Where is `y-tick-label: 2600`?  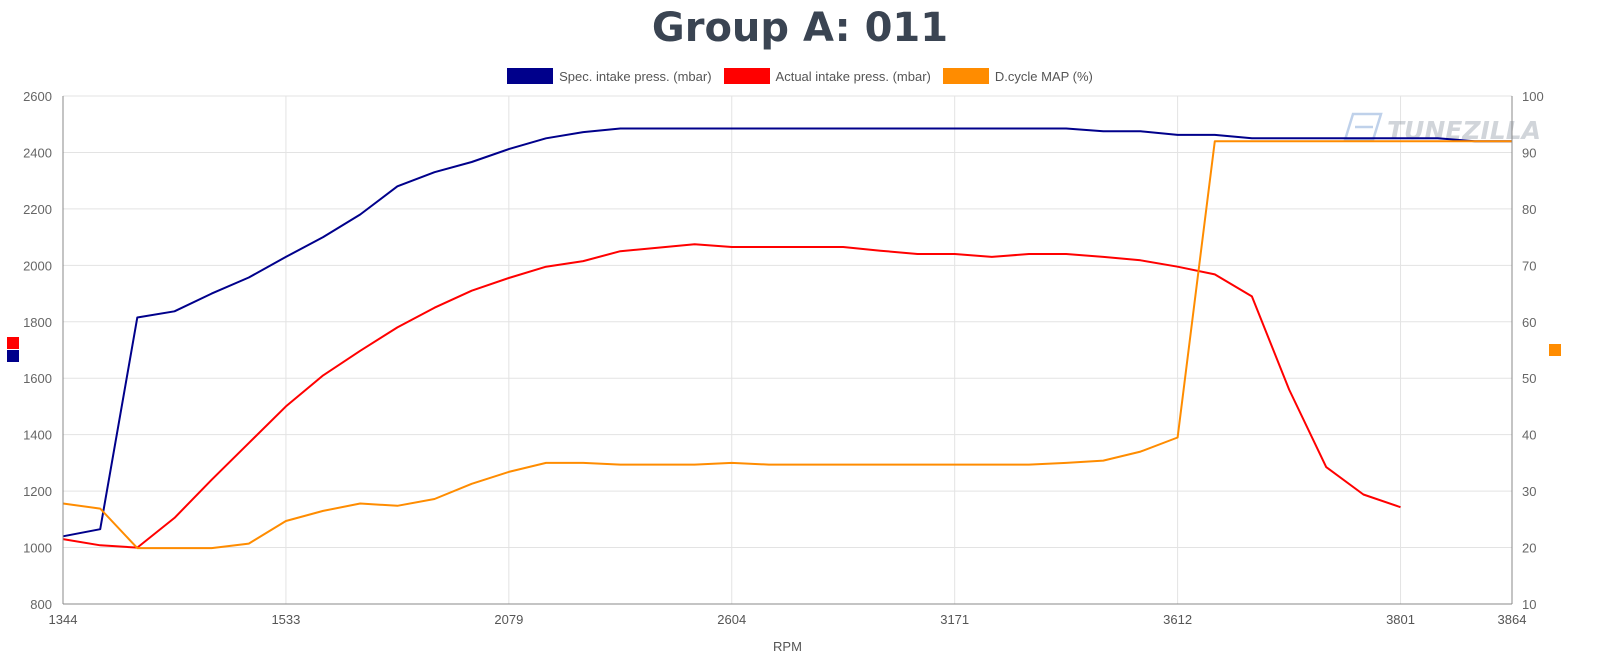 y-tick-label: 2600 is located at coordinates (37, 96).